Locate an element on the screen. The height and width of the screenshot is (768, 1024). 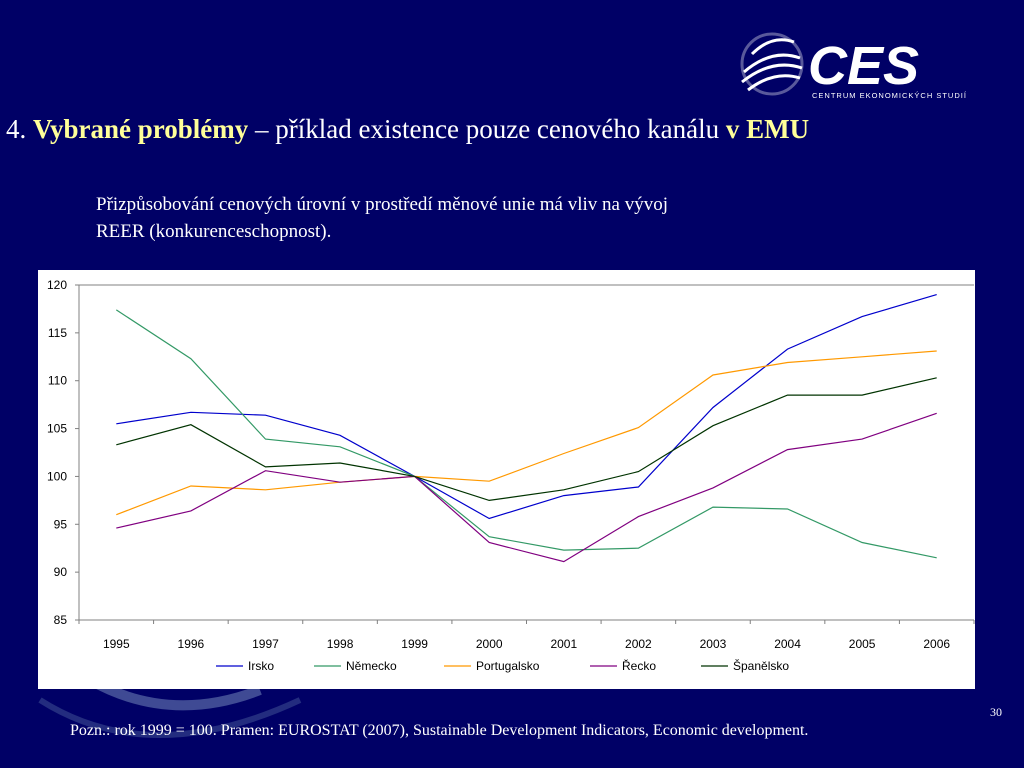
x-tick-label: 2003 is located at coordinates (713, 644).